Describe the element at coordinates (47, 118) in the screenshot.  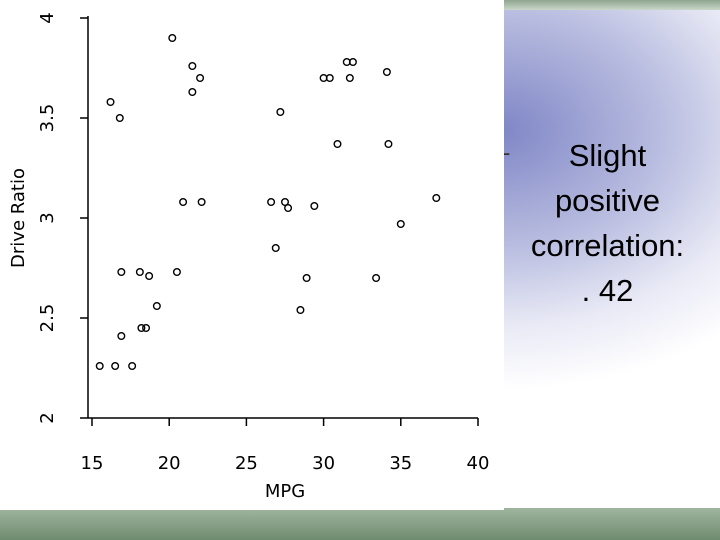
I see `y-tick-label: 3.5` at that location.